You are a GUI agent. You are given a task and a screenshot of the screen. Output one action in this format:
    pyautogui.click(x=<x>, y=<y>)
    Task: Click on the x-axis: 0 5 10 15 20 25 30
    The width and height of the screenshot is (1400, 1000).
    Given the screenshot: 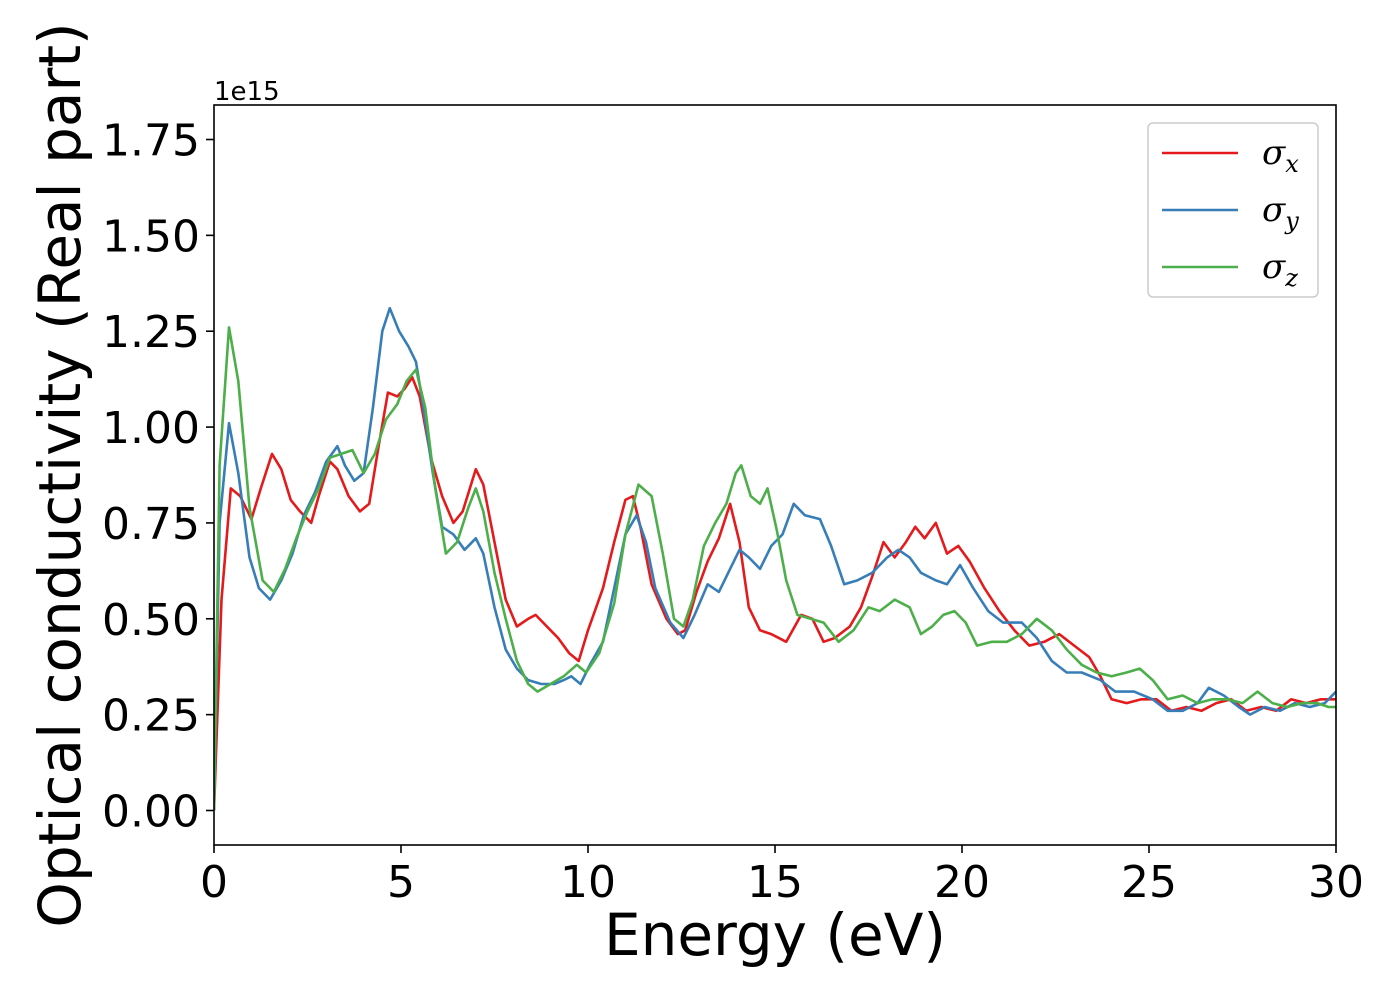 What is the action you would take?
    pyautogui.click(x=782, y=876)
    